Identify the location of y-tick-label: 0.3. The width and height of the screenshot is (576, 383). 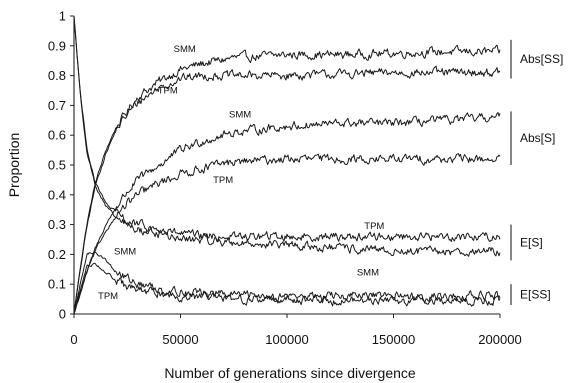
(57, 224).